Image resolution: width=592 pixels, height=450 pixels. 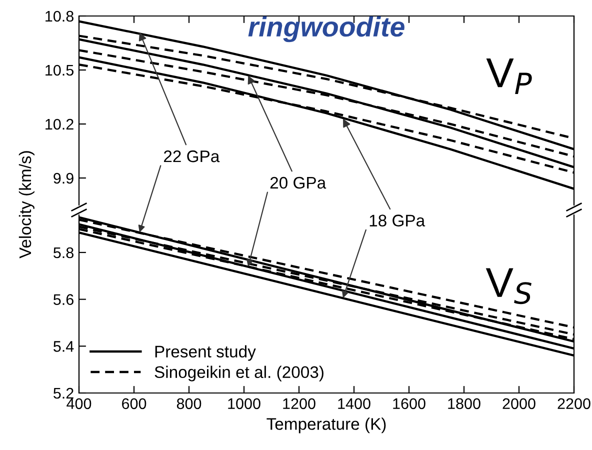 What do you see at coordinates (134, 404) in the screenshot?
I see `x-tick-label: 600` at bounding box center [134, 404].